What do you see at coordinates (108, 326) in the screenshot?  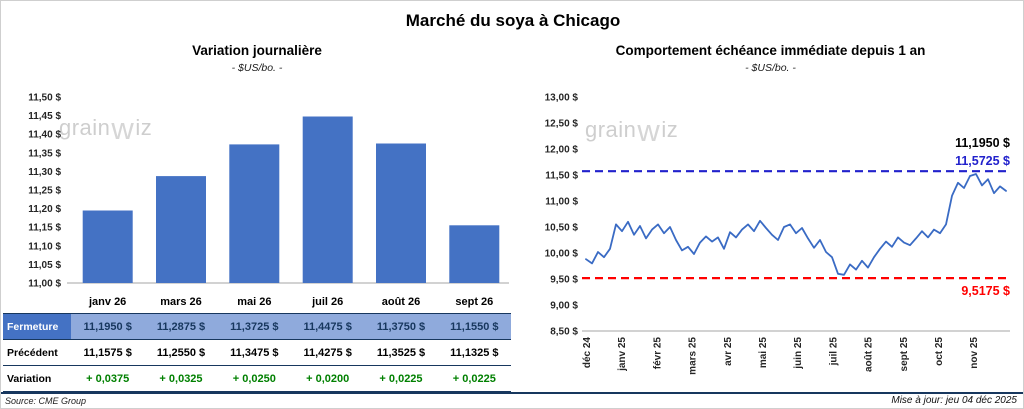 I see `table-cell: 11,1950 $` at bounding box center [108, 326].